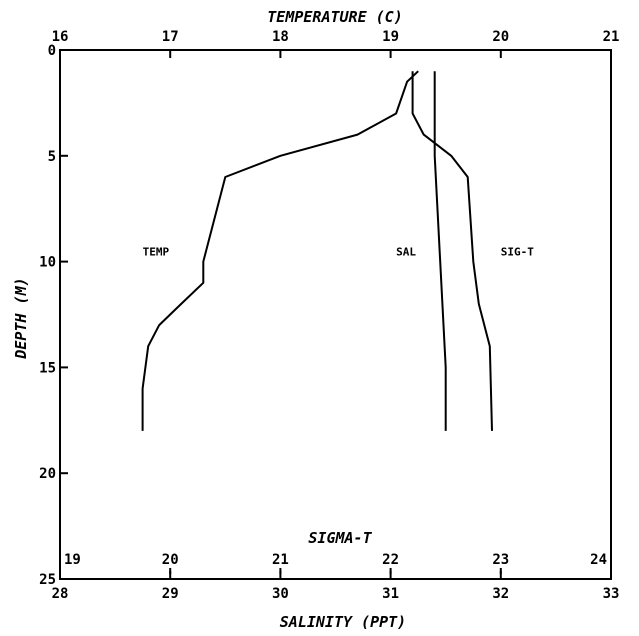  What do you see at coordinates (336, 586) in the screenshot?
I see `bottom-axis-ticks: 28 29 30 31 32 33` at bounding box center [336, 586].